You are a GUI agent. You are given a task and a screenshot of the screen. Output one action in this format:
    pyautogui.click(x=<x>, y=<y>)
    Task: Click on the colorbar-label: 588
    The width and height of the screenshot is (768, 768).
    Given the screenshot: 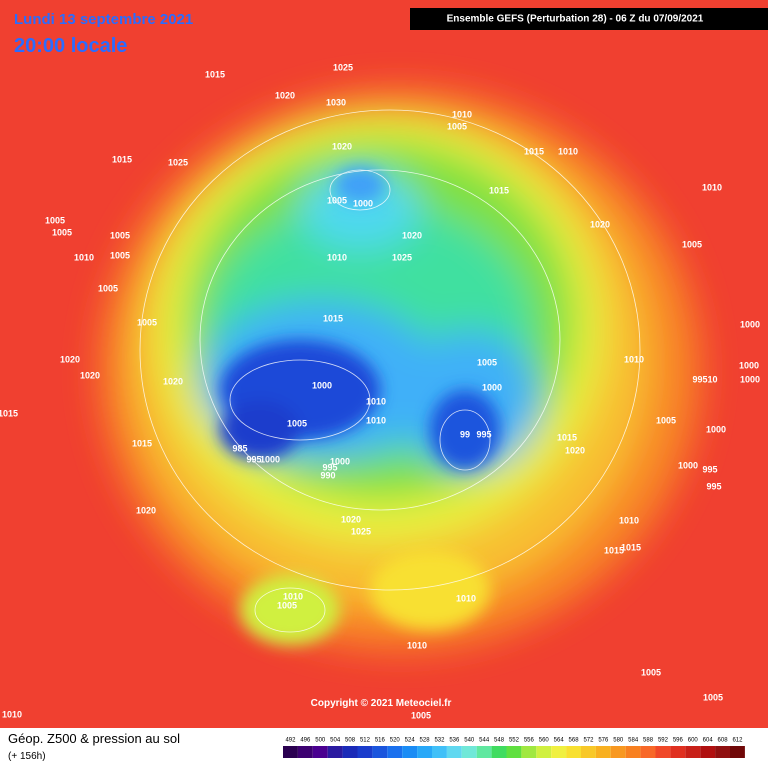 What is the action you would take?
    pyautogui.click(x=648, y=741)
    